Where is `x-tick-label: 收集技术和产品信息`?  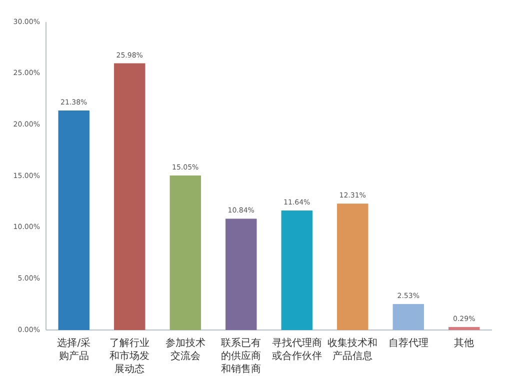
x-tick-label: 收集技术和产品信息 is located at coordinates (353, 349).